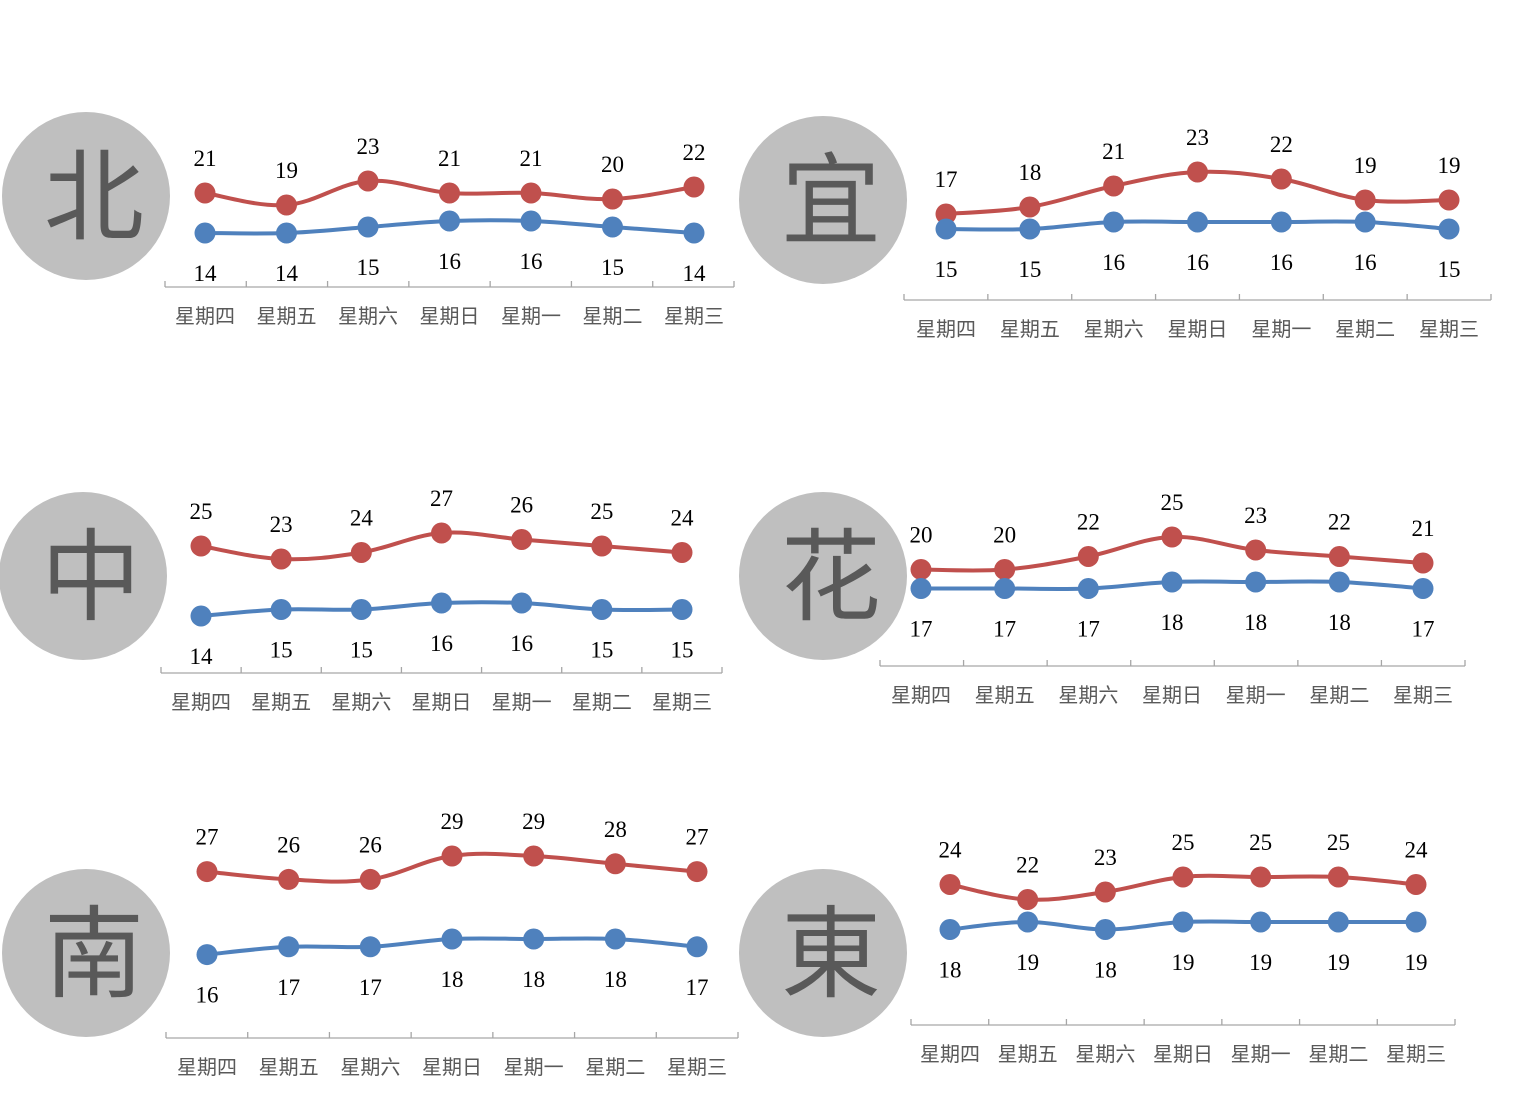 Image resolution: width=1522 pixels, height=1106 pixels. I want to click on region-label: 南, so click(94, 954).